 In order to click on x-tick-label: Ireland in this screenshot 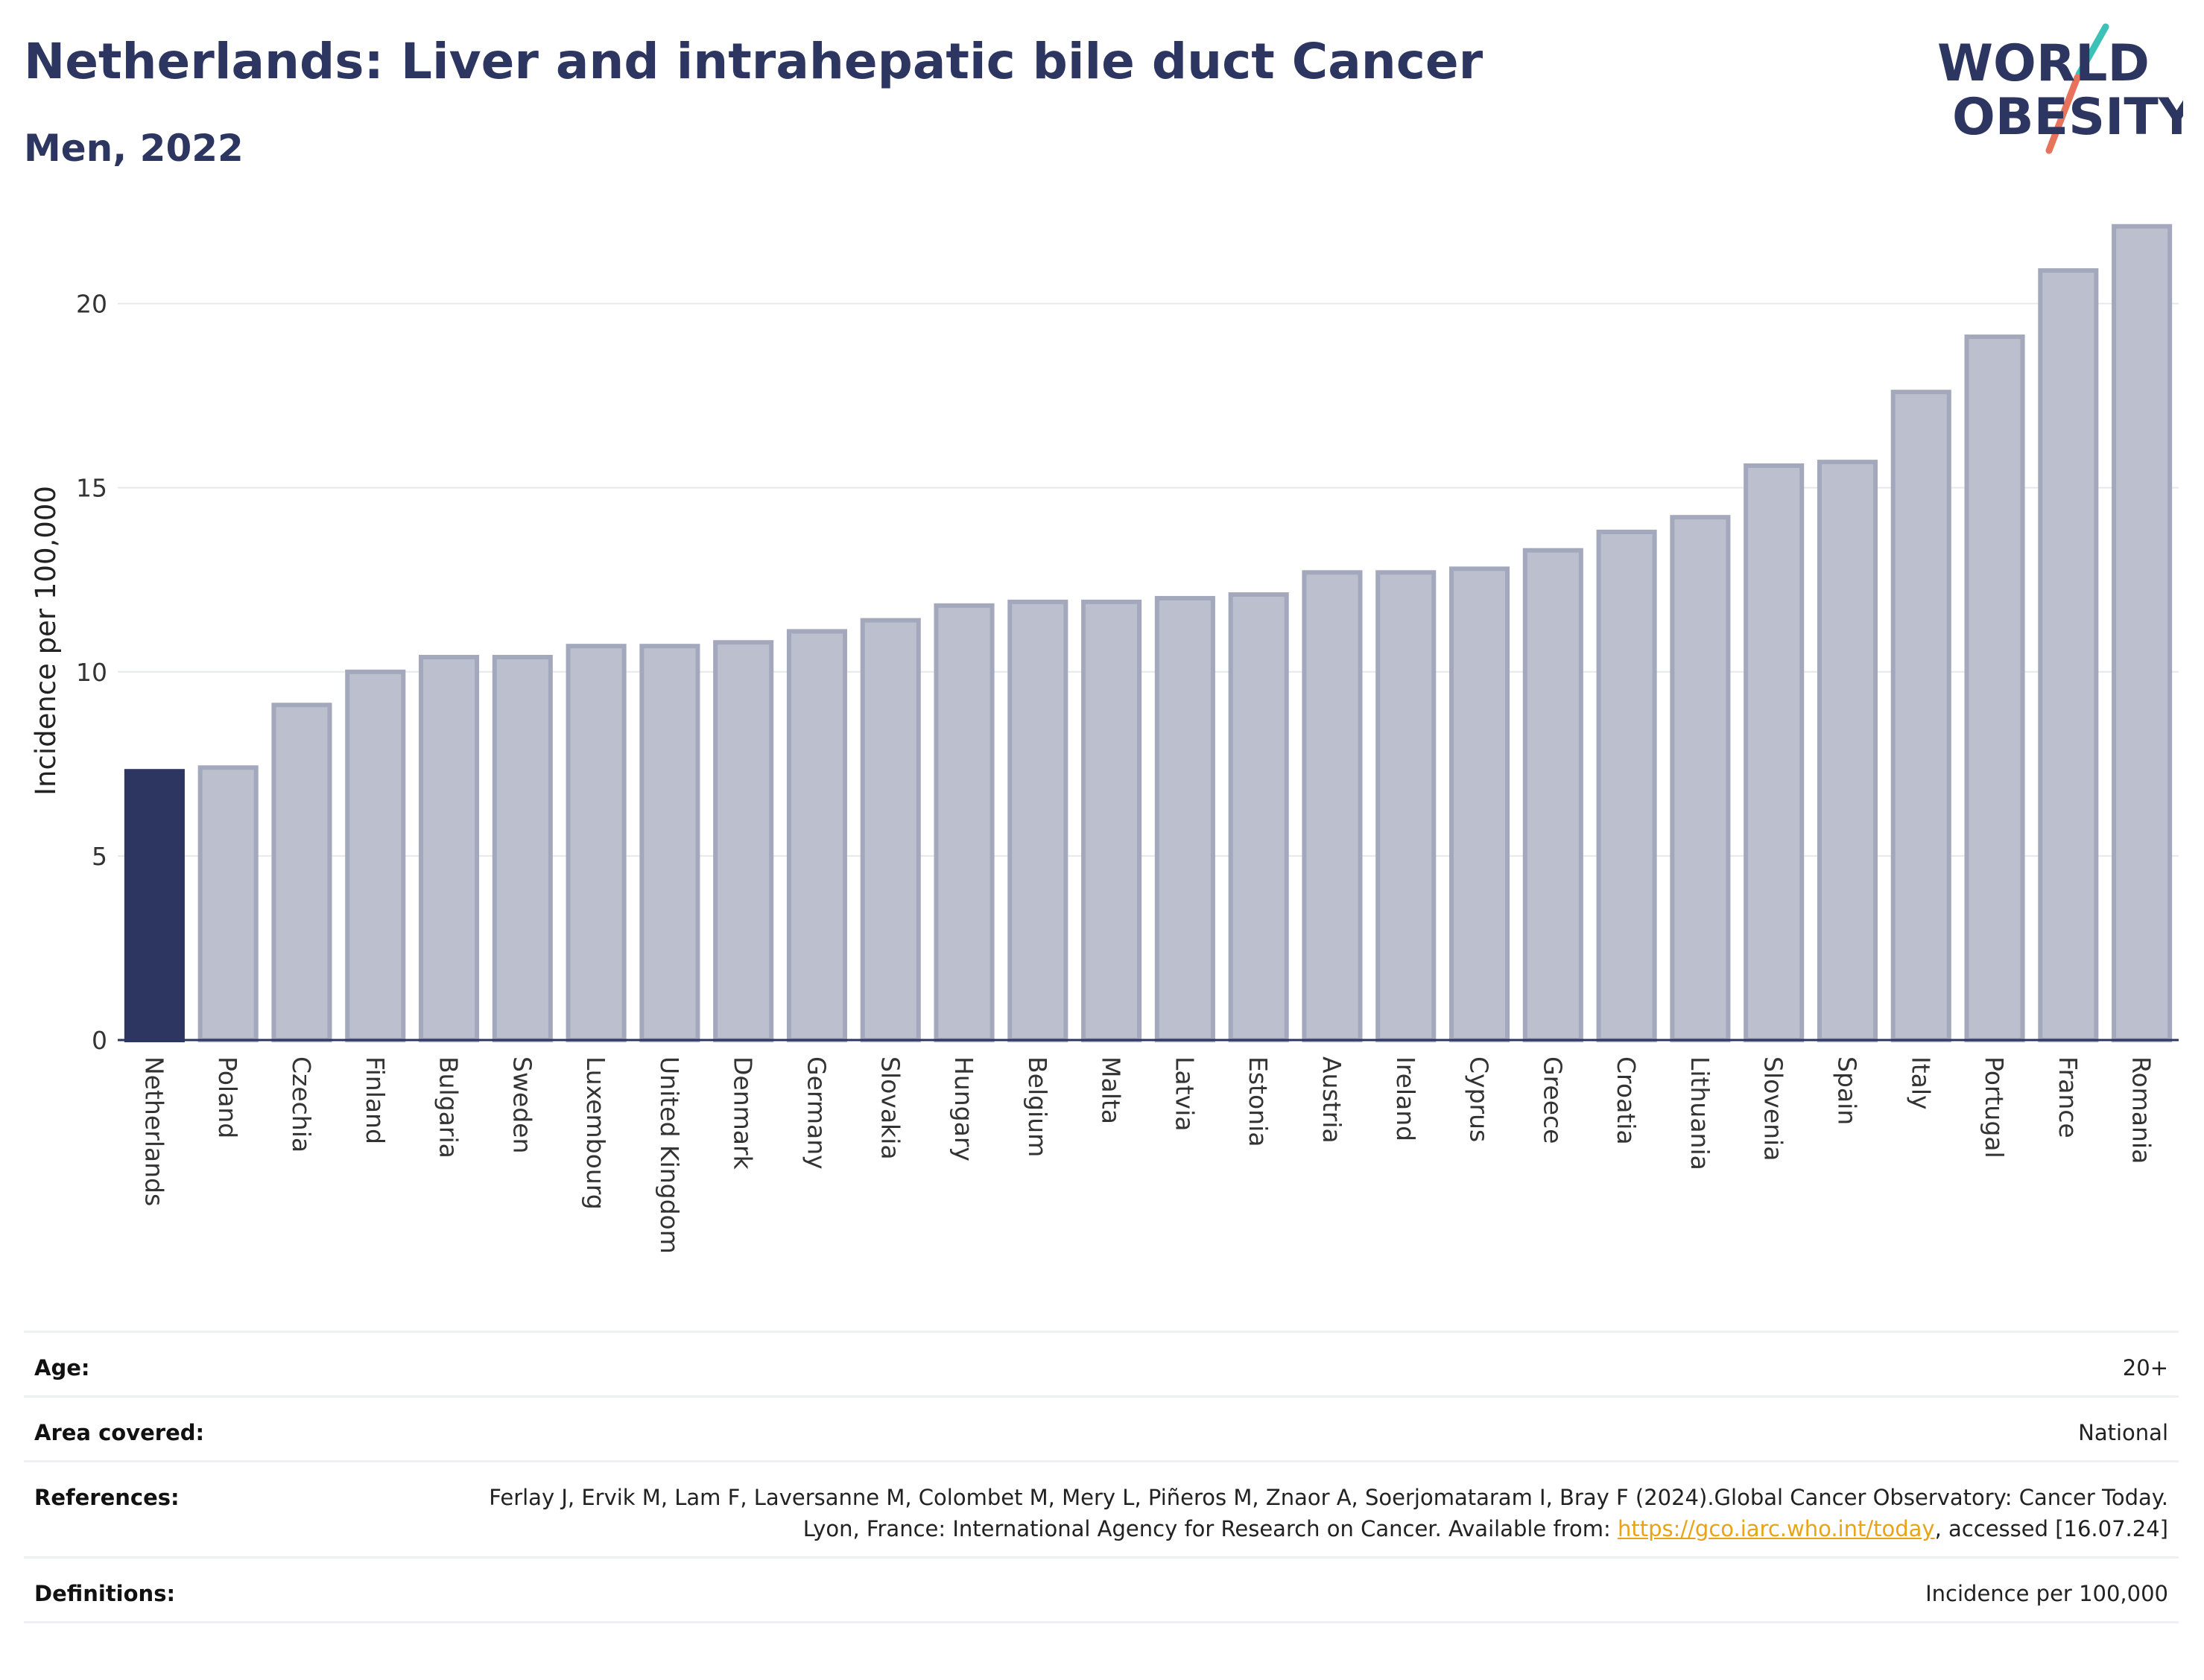, I will do `click(1405, 1098)`.